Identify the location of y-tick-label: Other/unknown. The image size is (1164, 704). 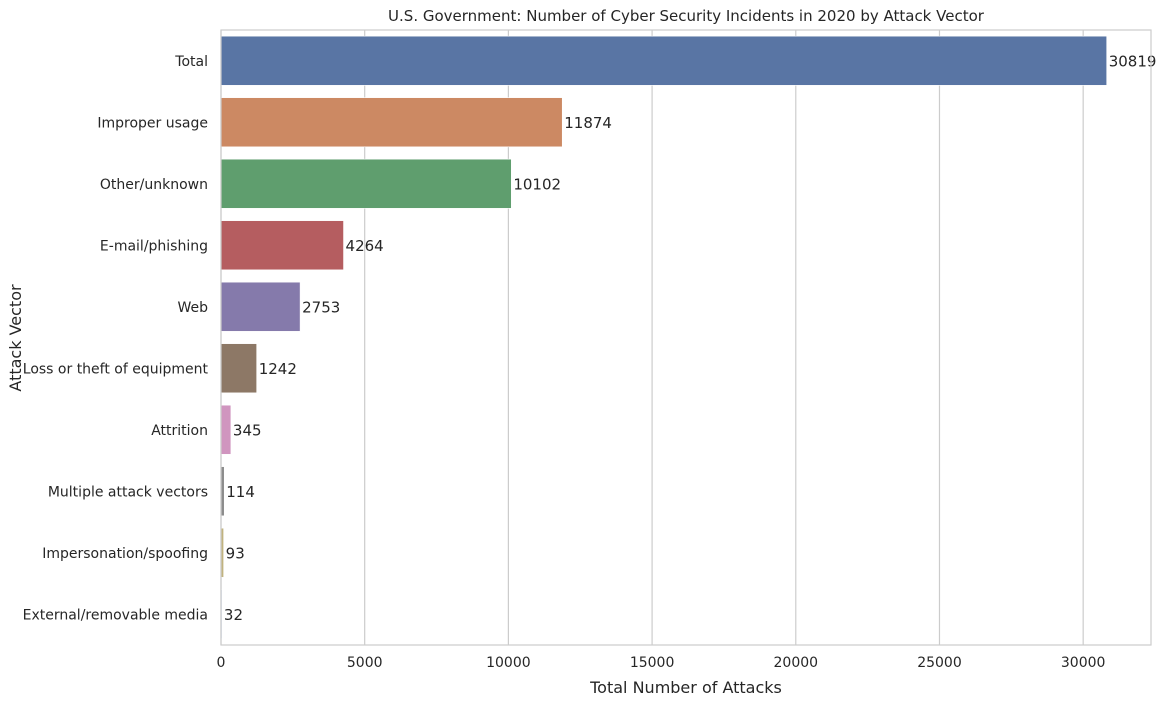
(154, 185).